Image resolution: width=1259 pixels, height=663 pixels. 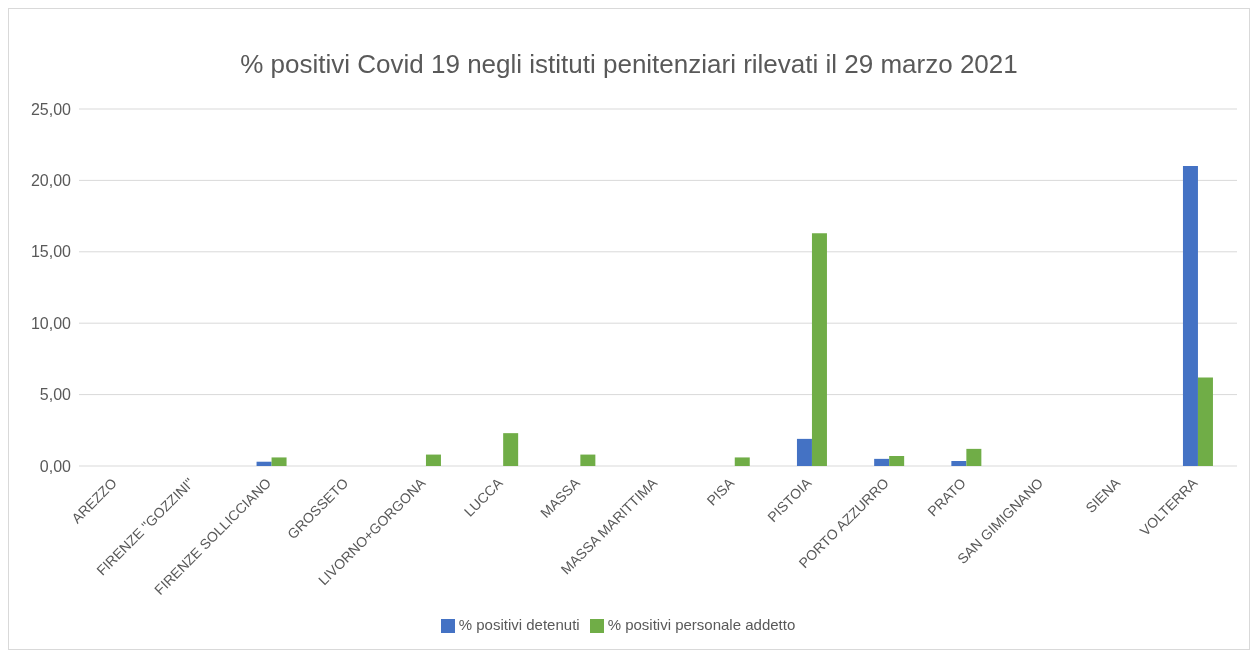 I want to click on y-tick-label: 5,00, so click(x=55, y=395).